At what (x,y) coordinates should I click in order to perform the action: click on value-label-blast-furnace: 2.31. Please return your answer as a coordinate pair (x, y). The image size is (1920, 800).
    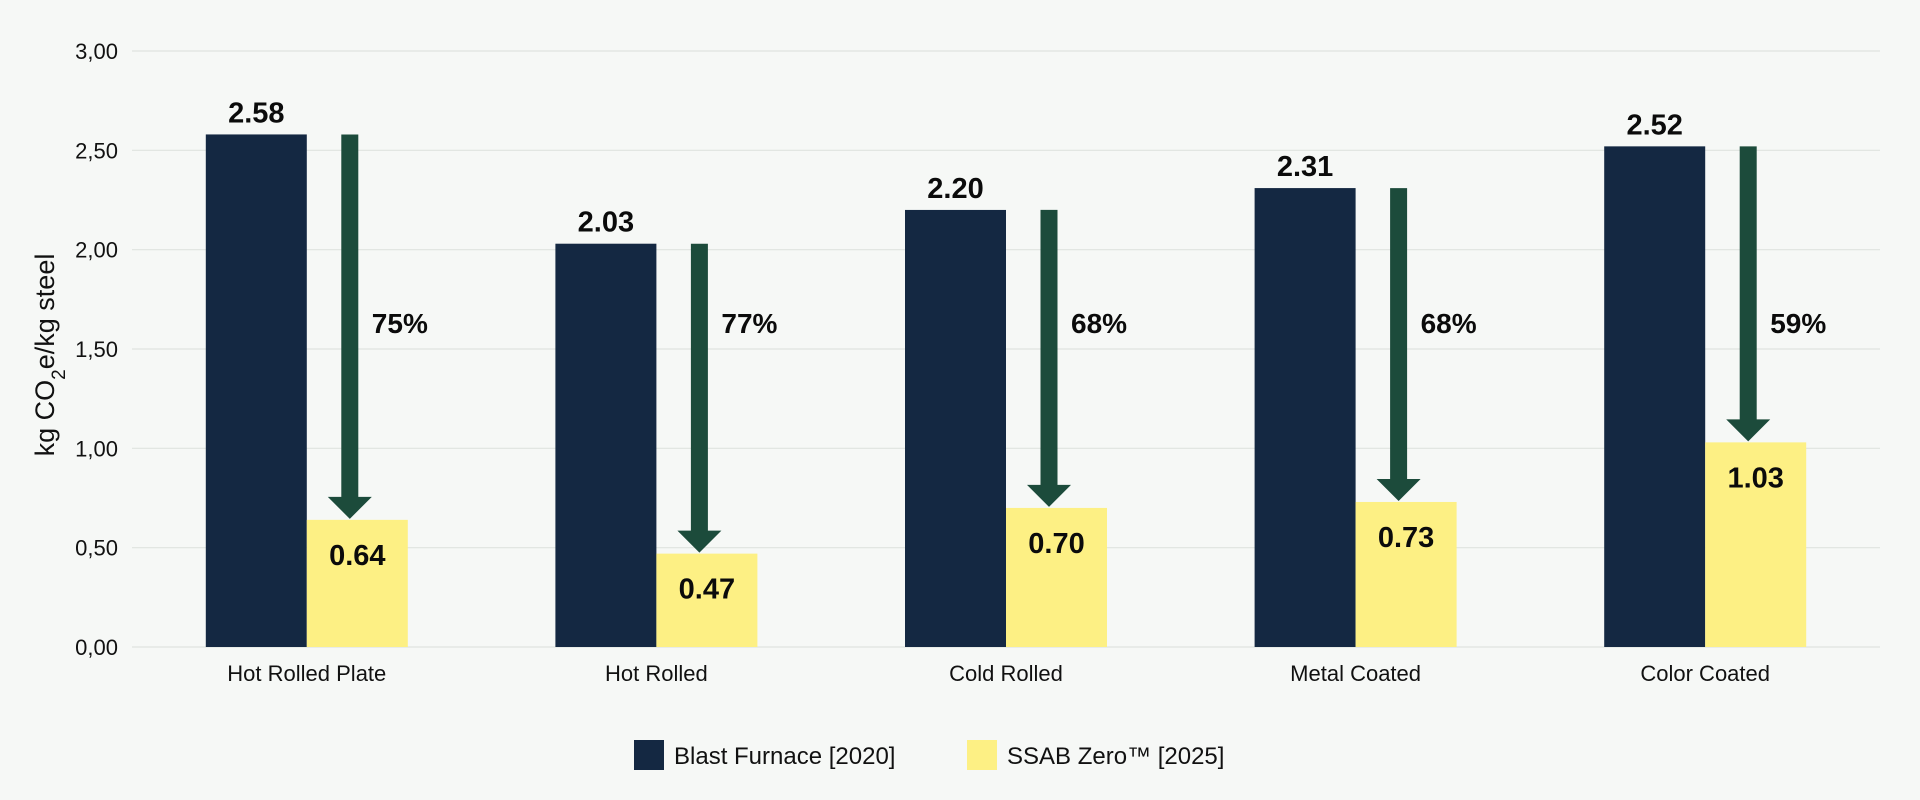
    Looking at the image, I should click on (1305, 167).